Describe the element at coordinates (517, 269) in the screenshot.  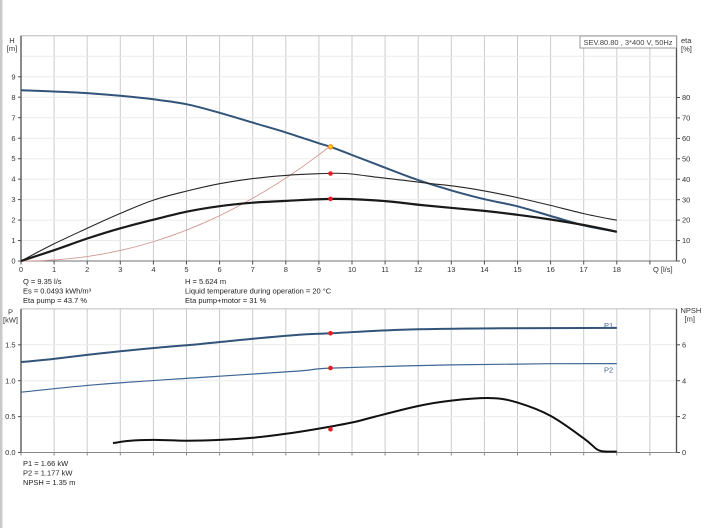
I see `svg-text: 15` at that location.